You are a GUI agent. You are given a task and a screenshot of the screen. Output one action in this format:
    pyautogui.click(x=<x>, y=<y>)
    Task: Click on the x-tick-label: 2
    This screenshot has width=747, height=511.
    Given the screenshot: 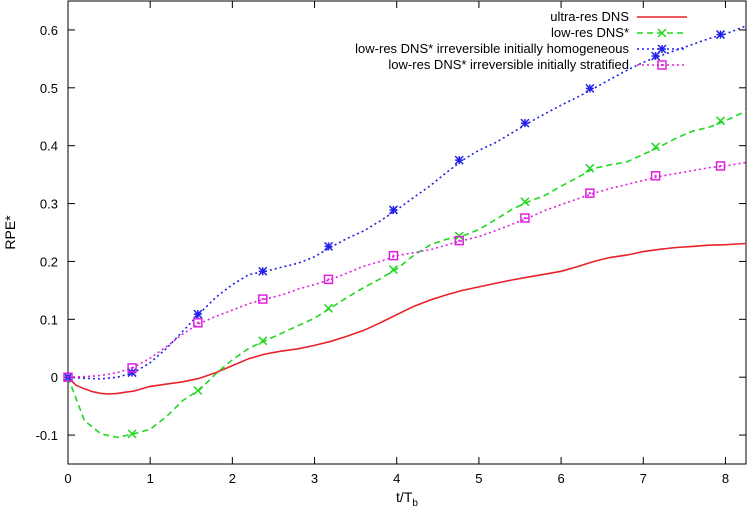 What is the action you would take?
    pyautogui.click(x=232, y=478)
    